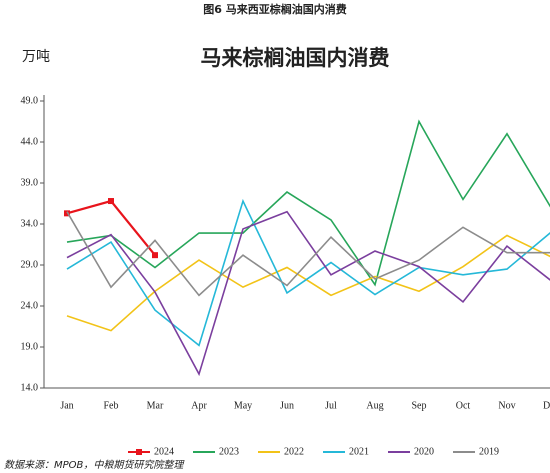 The width and height of the screenshot is (550, 473). Describe the element at coordinates (274, 9) in the screenshot. I see `header: 图6 马来西亚棕榈油国内消费` at that location.